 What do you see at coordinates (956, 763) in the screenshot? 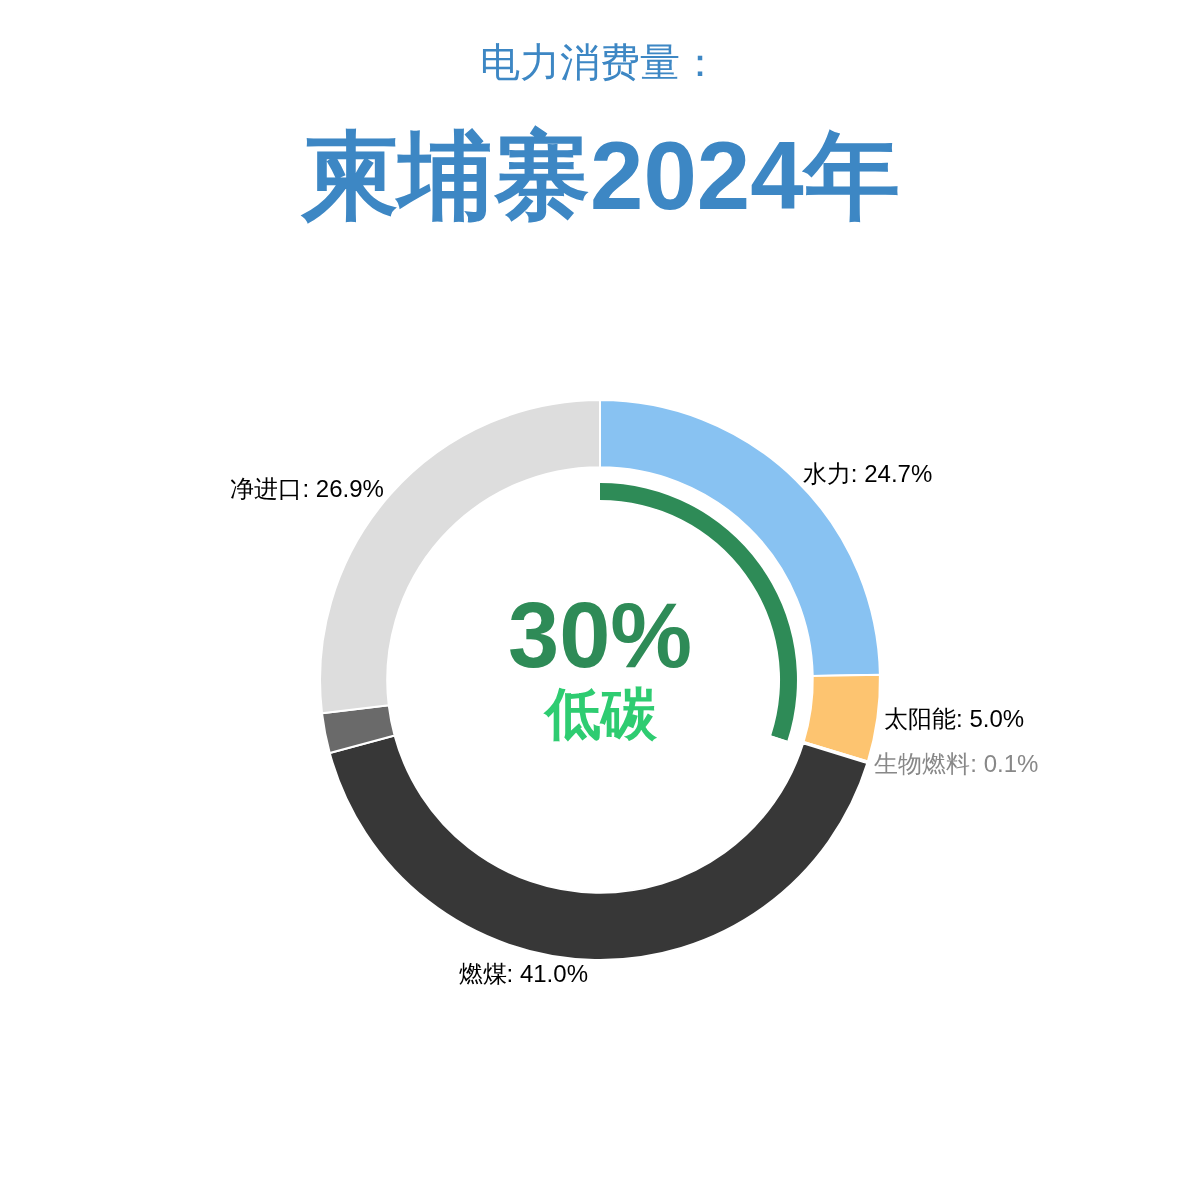
I see `slice-label: 生物燃料: 0.1%` at bounding box center [956, 763].